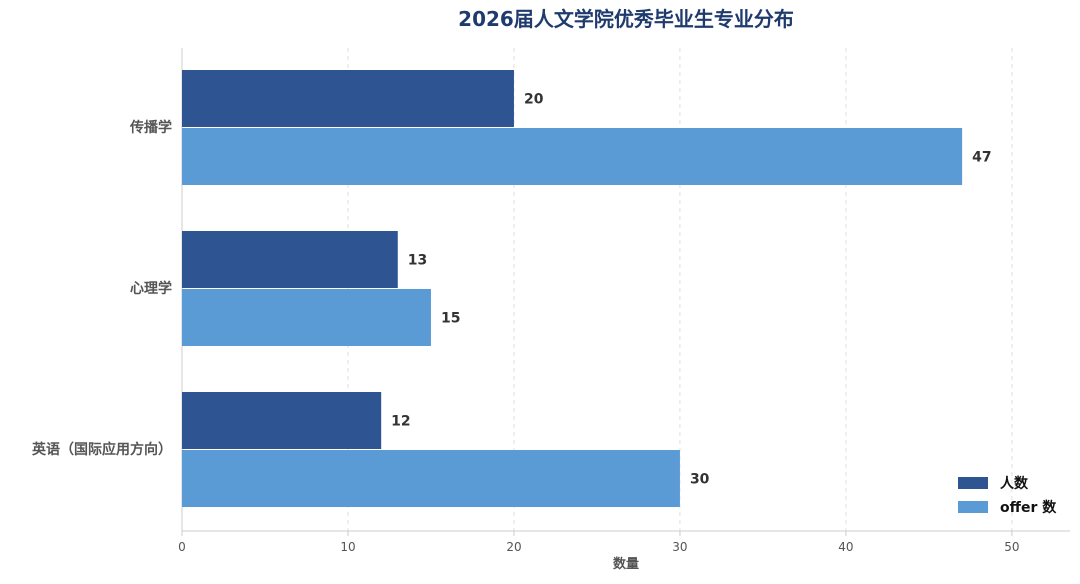  Describe the element at coordinates (1007, 495) in the screenshot. I see `legend: 人数 offer 数` at that location.